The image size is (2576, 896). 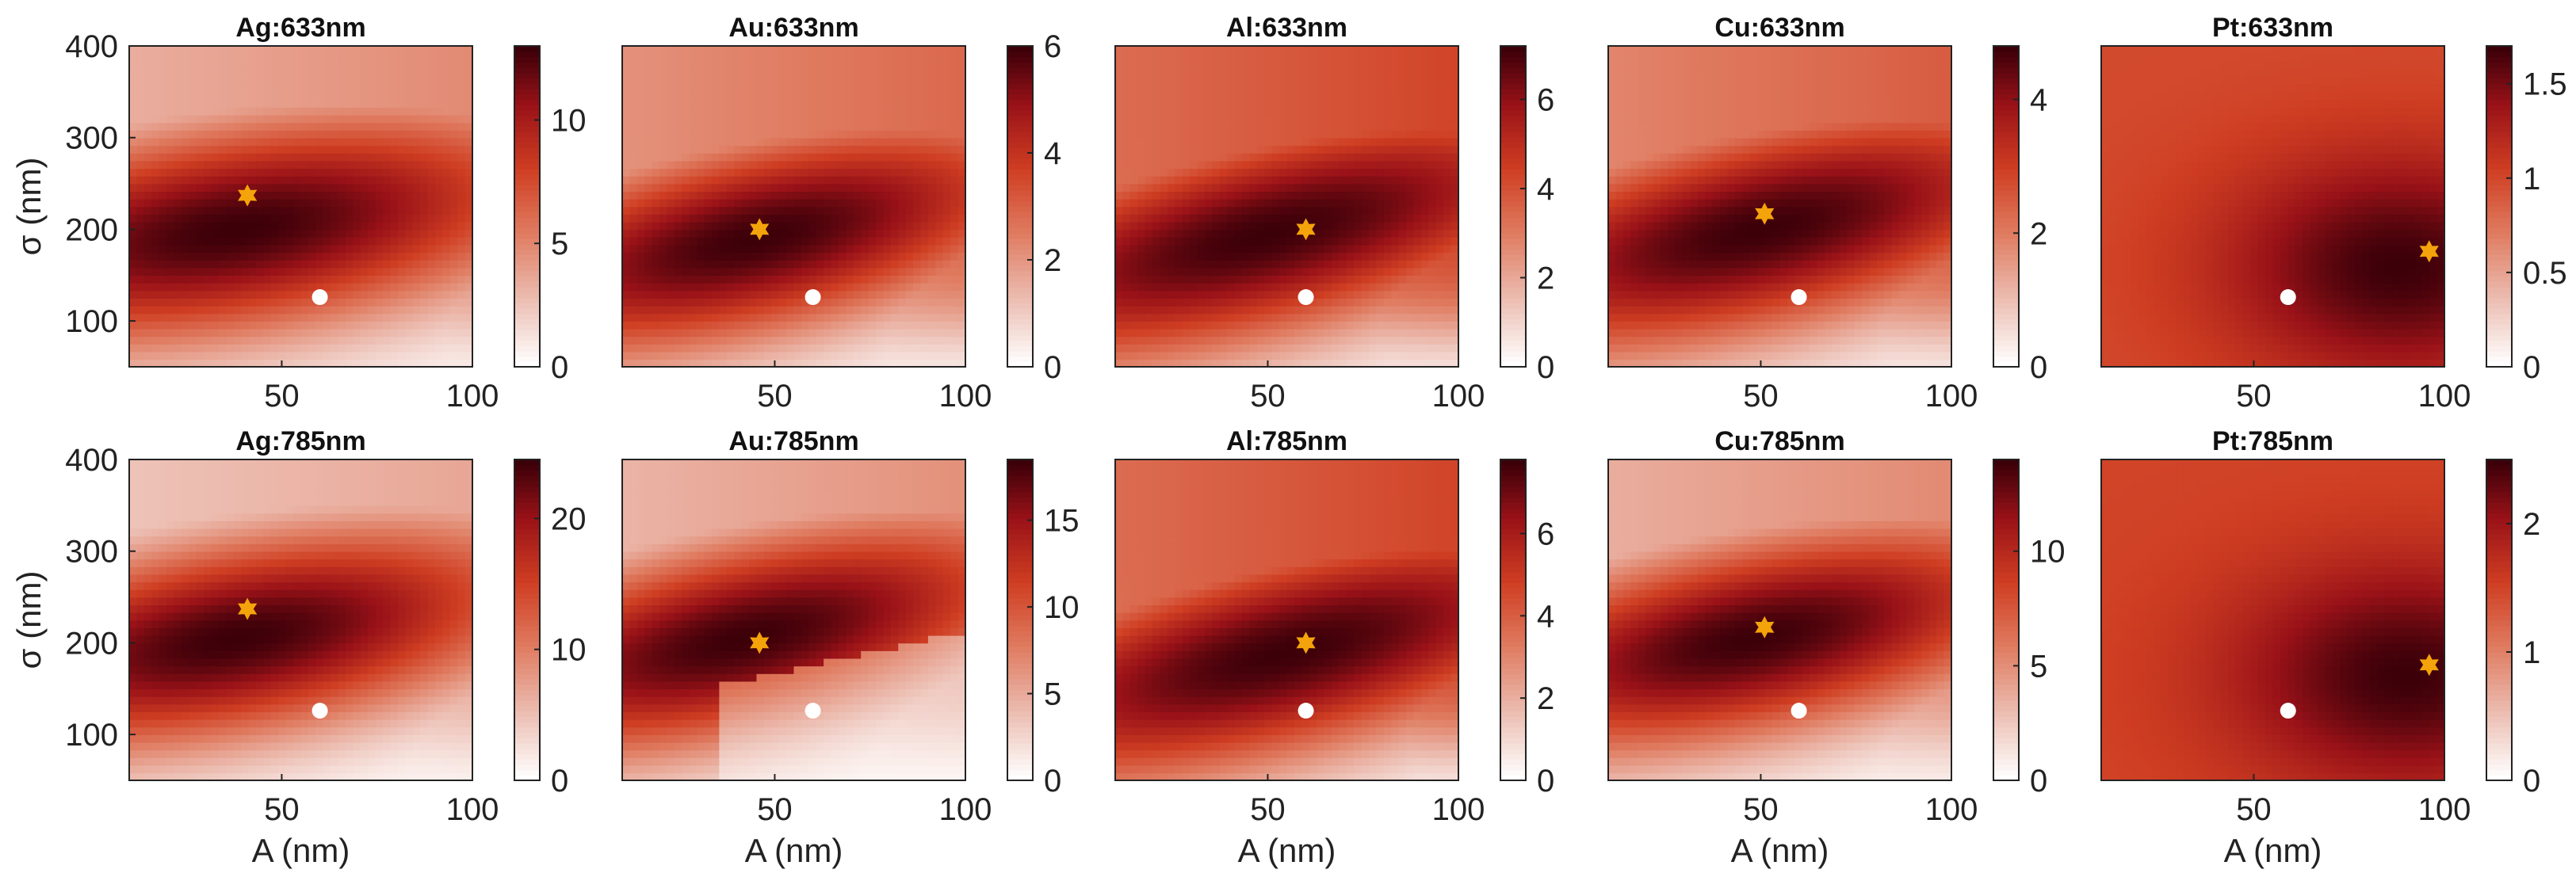 What do you see at coordinates (1052, 47) in the screenshot?
I see `colorbar-tick-label: 6` at bounding box center [1052, 47].